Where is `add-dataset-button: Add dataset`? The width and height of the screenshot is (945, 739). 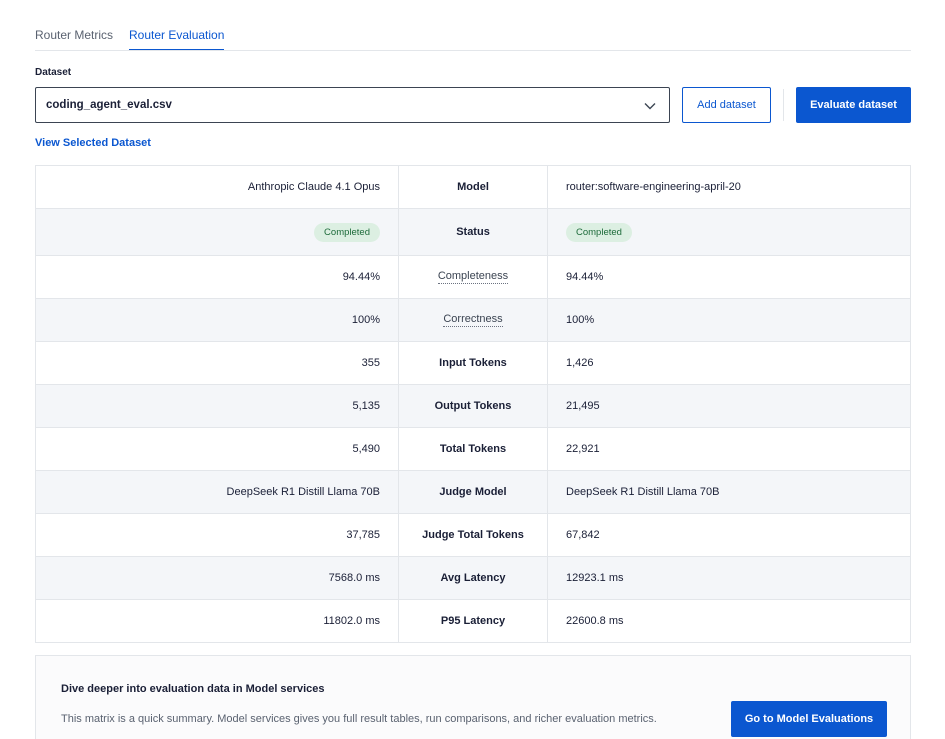
add-dataset-button: Add dataset is located at coordinates (726, 105).